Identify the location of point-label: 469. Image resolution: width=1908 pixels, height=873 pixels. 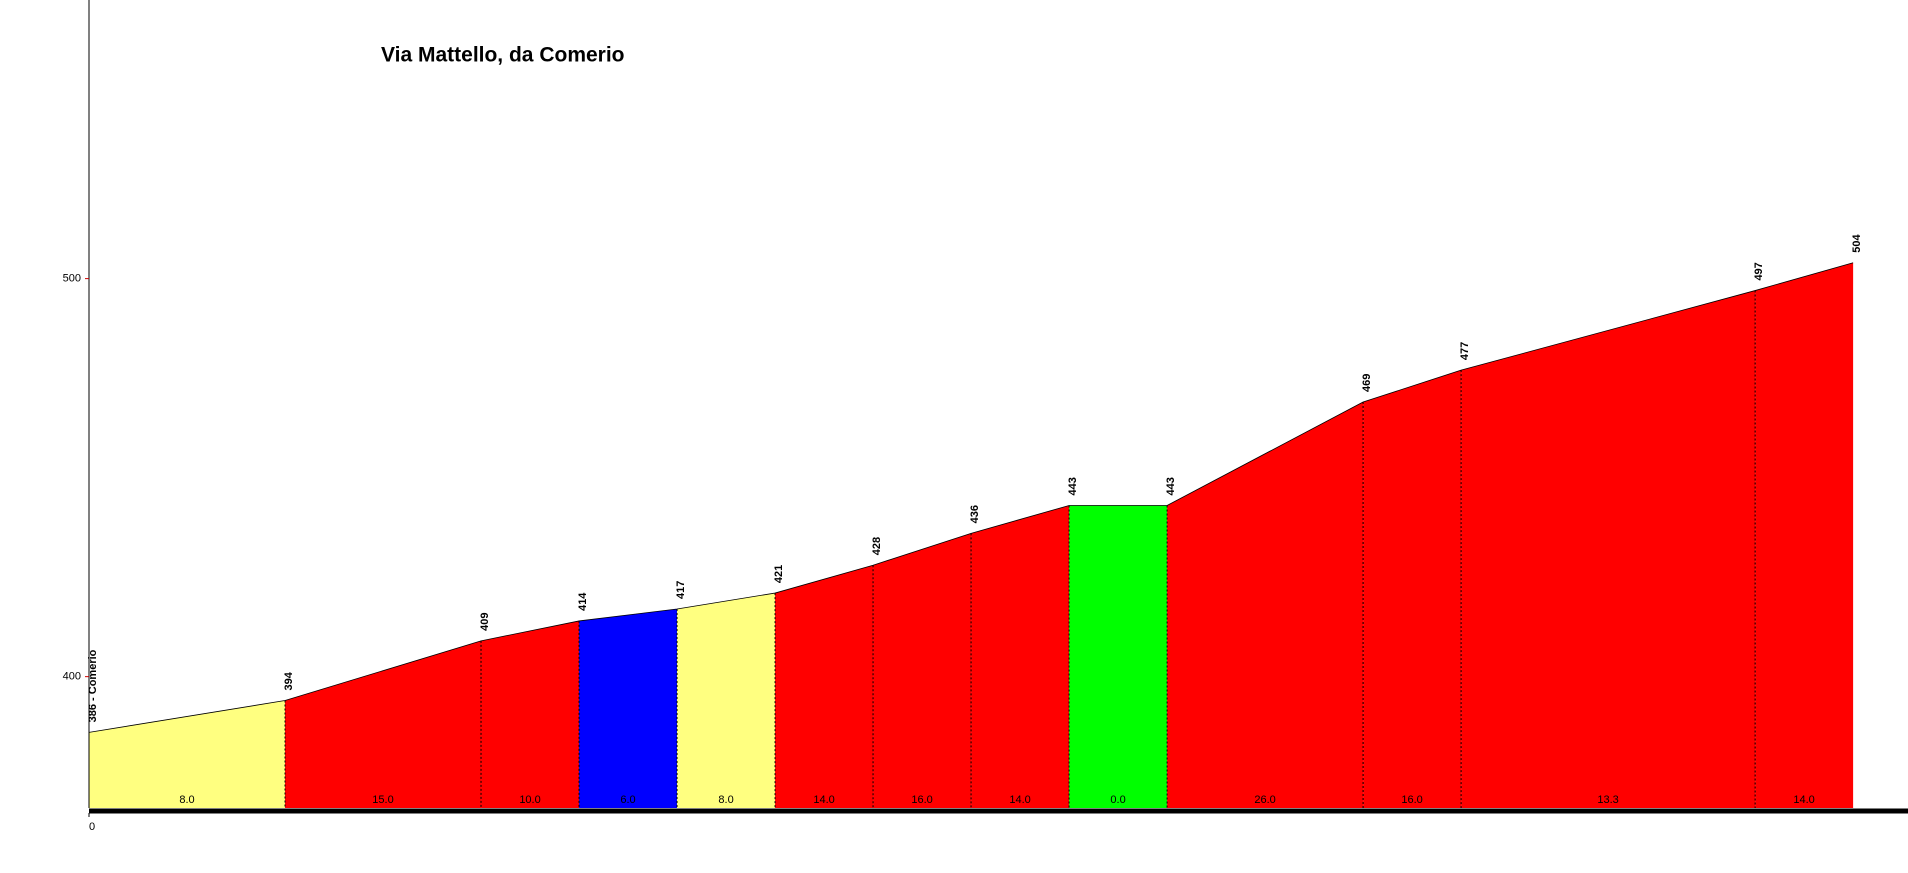
(1367, 383).